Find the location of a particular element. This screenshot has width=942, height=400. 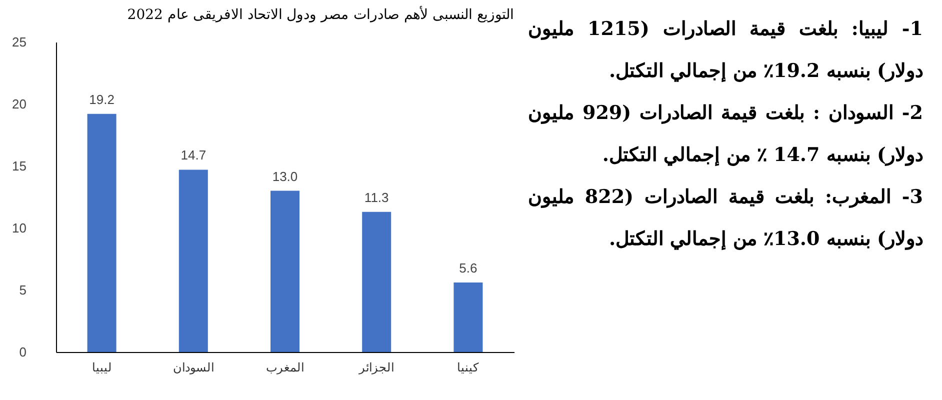

data-label: 13.0 is located at coordinates (285, 176).